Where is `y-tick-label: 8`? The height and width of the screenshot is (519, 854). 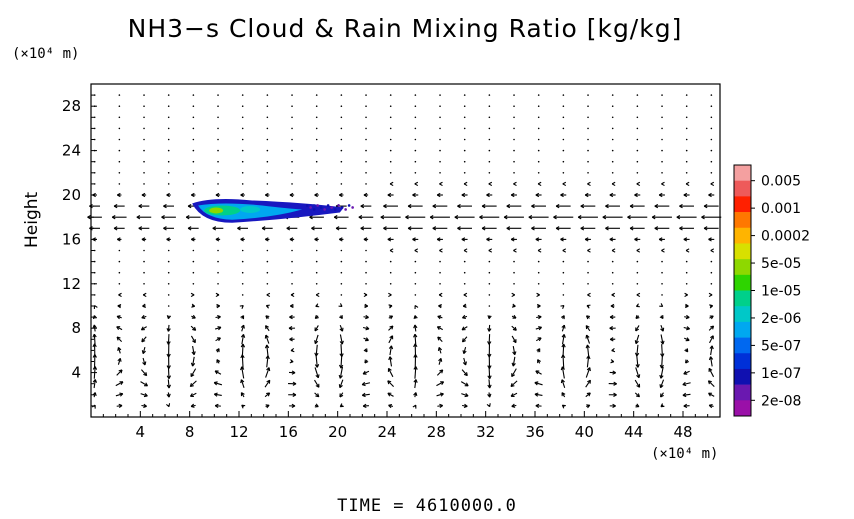
y-tick-label: 8 is located at coordinates (76, 328).